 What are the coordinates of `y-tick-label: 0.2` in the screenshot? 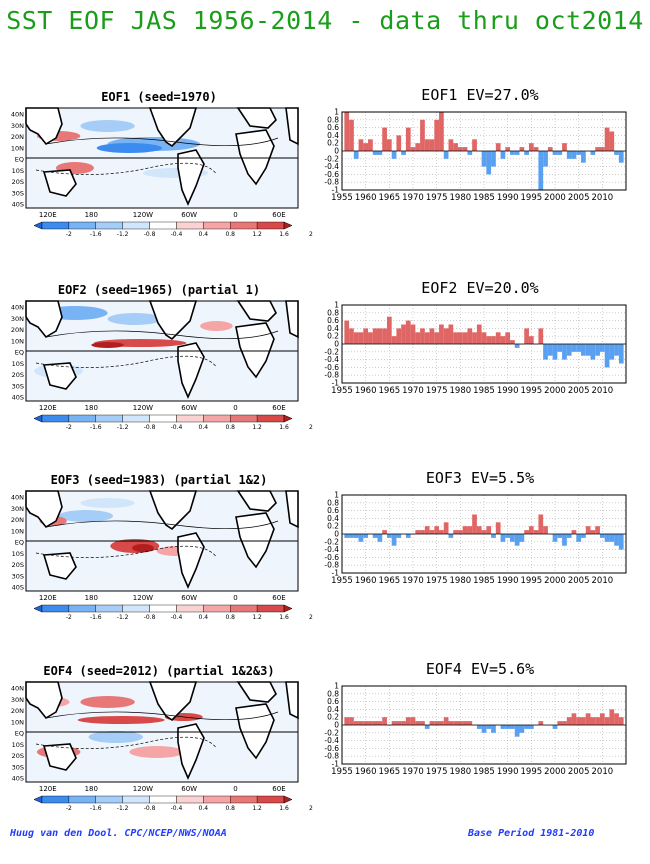 It's located at (333, 526).